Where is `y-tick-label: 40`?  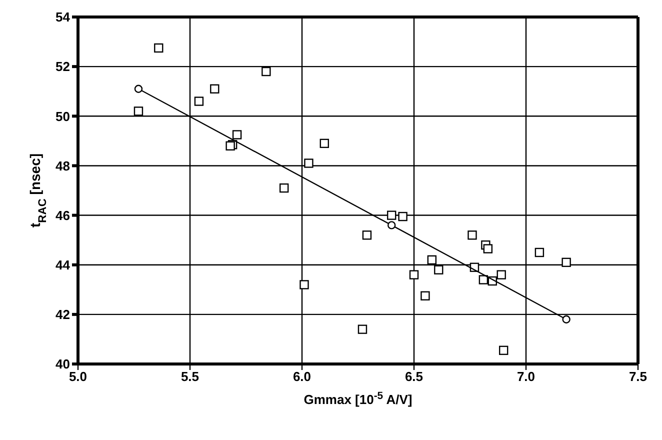
y-tick-label: 40 is located at coordinates (63, 364).